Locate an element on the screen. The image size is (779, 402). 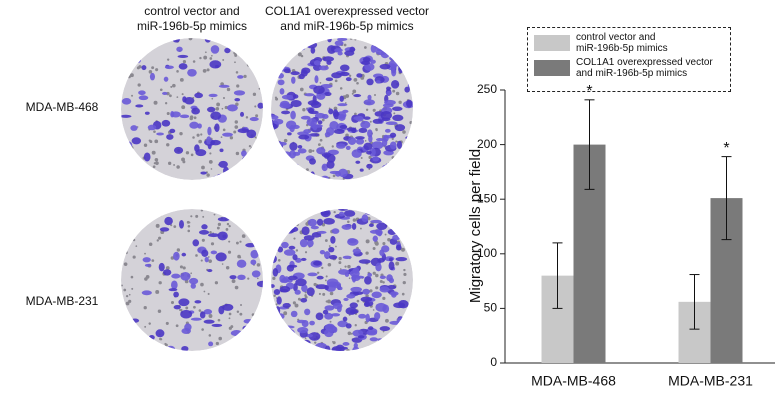
legend-swatch is located at coordinates (552, 43).